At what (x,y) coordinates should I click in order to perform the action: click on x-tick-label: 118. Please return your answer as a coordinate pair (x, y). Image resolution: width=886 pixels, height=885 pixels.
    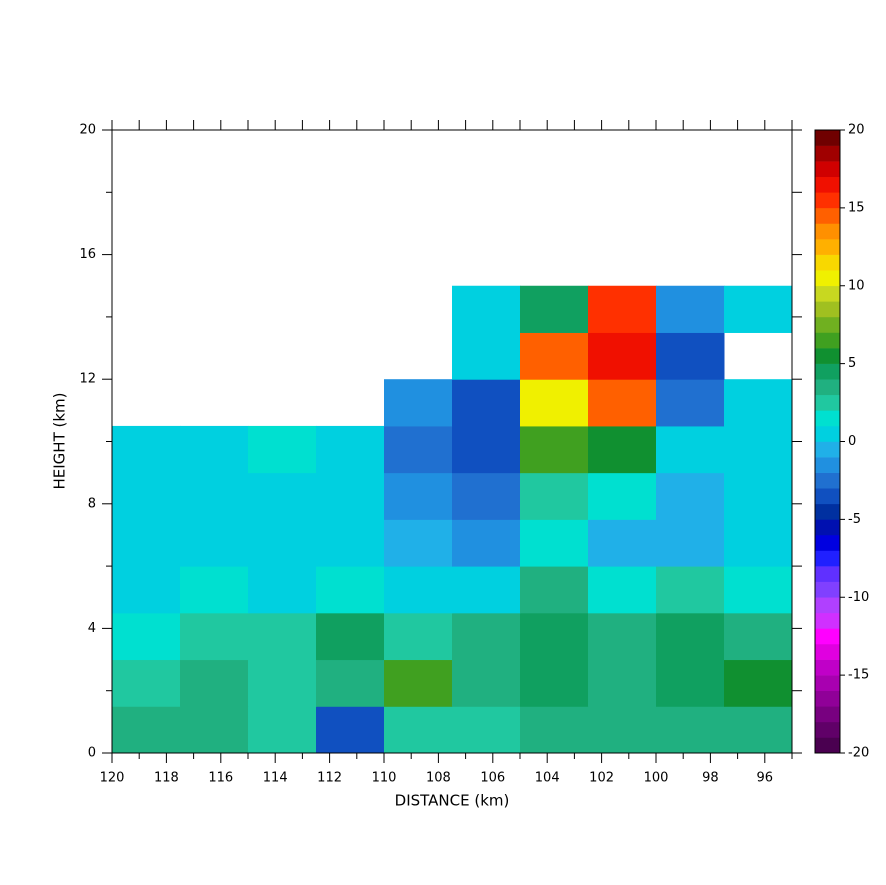
    Looking at the image, I should click on (166, 778).